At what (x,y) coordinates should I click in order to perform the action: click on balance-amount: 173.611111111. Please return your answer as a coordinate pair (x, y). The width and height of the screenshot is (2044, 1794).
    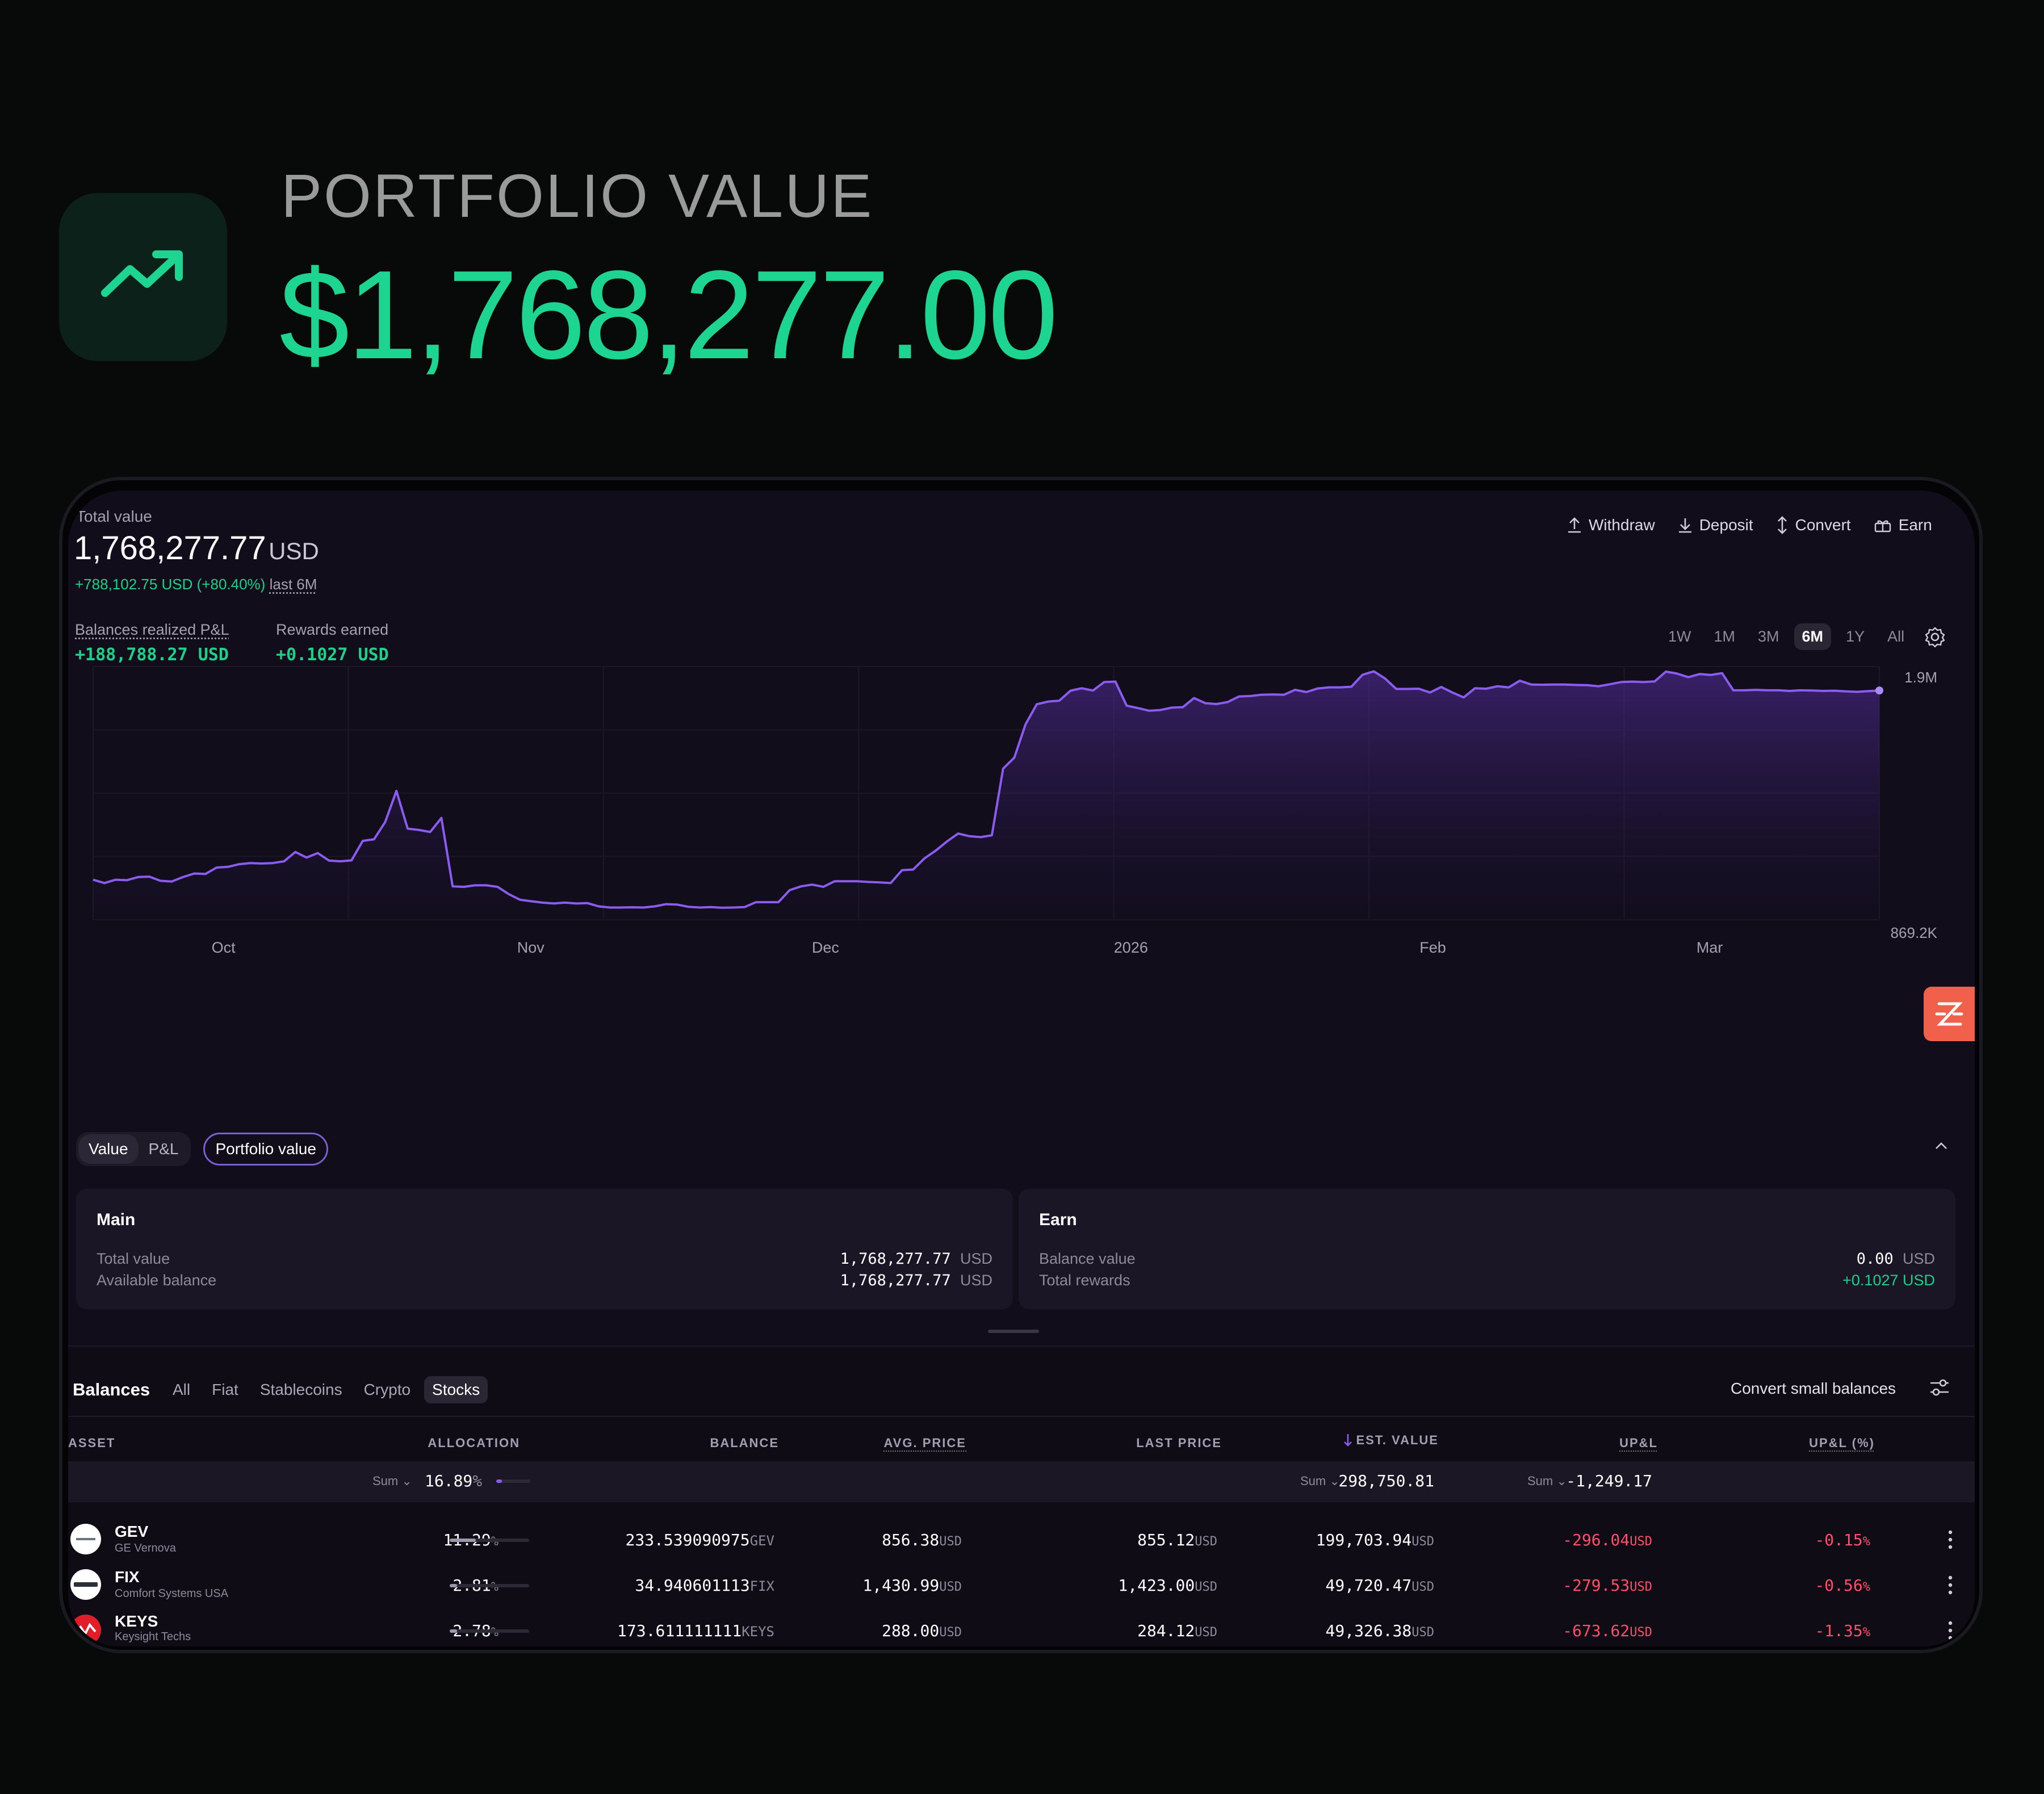
    Looking at the image, I should click on (679, 1631).